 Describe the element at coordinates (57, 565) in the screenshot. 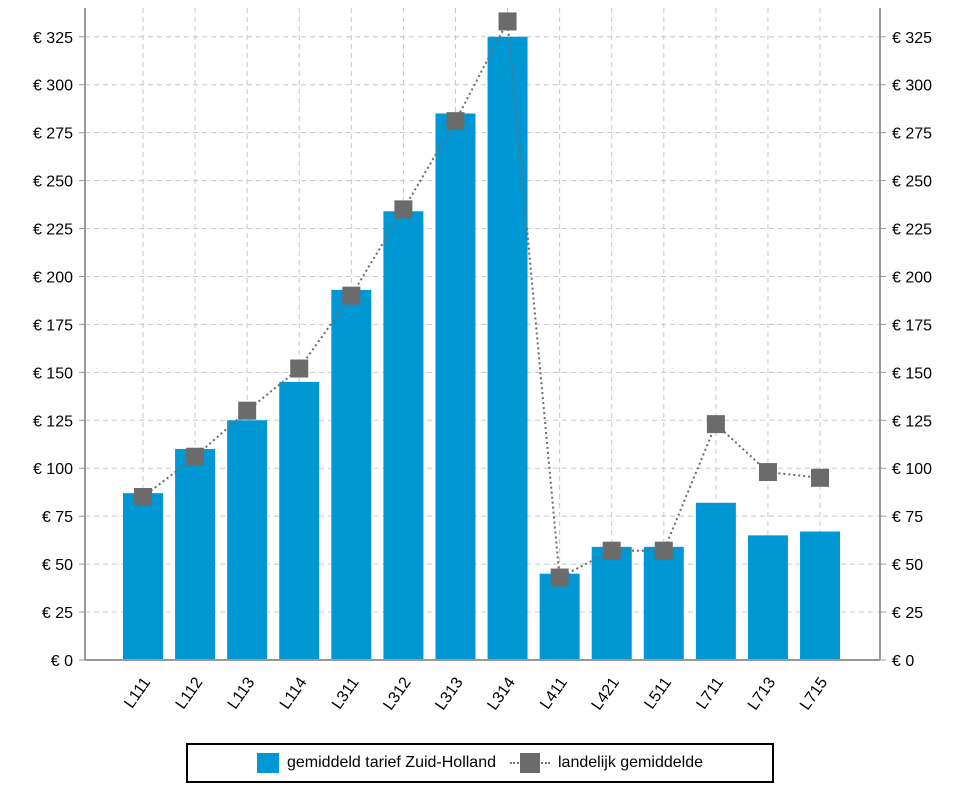

I see `y-tick-label-left: € 50` at that location.